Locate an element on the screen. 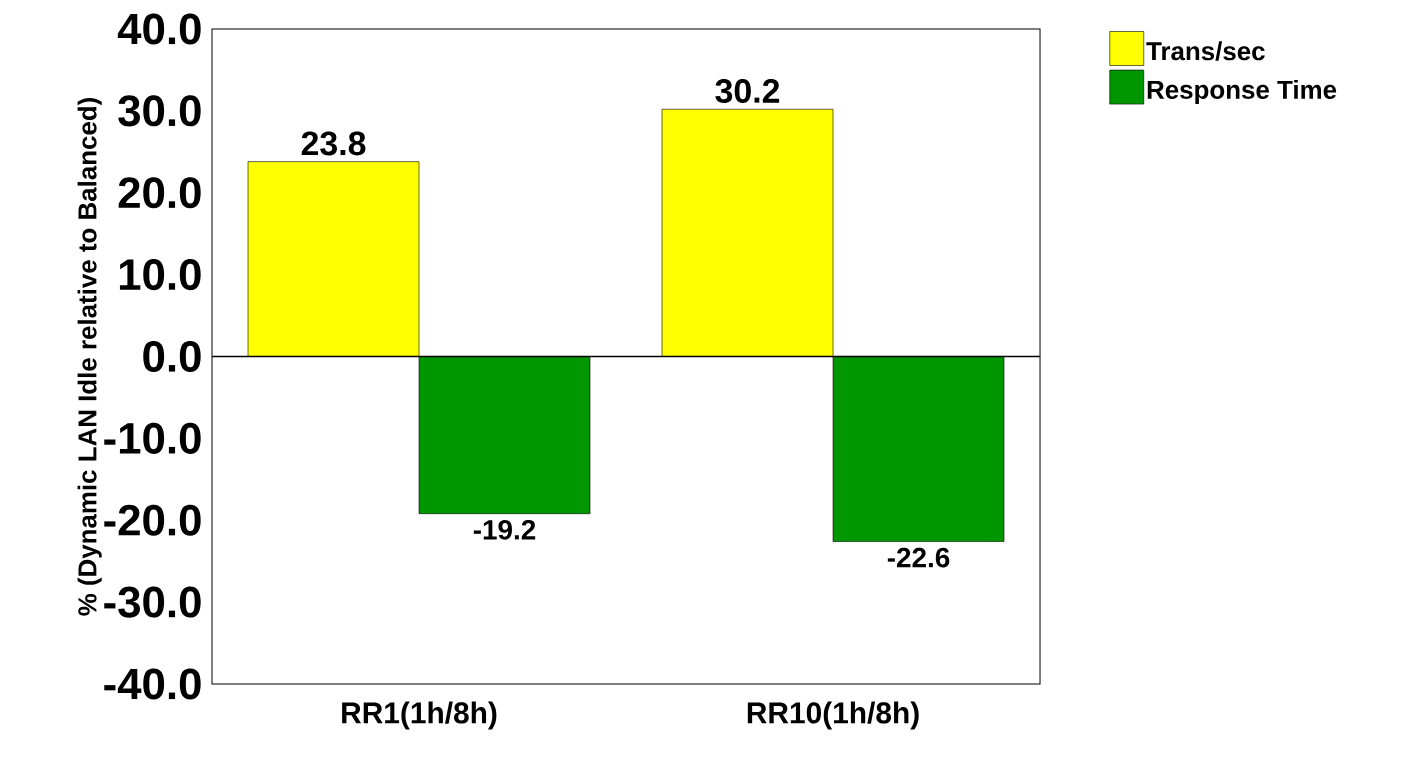  y-tick-label: 0.0 is located at coordinates (172, 356).